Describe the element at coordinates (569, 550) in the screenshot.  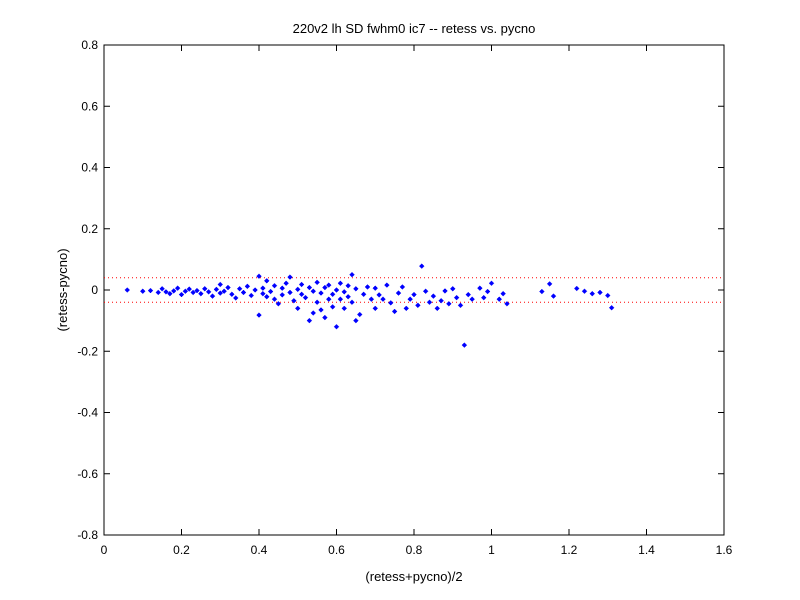
I see `x-tick-label: 1.2` at that location.